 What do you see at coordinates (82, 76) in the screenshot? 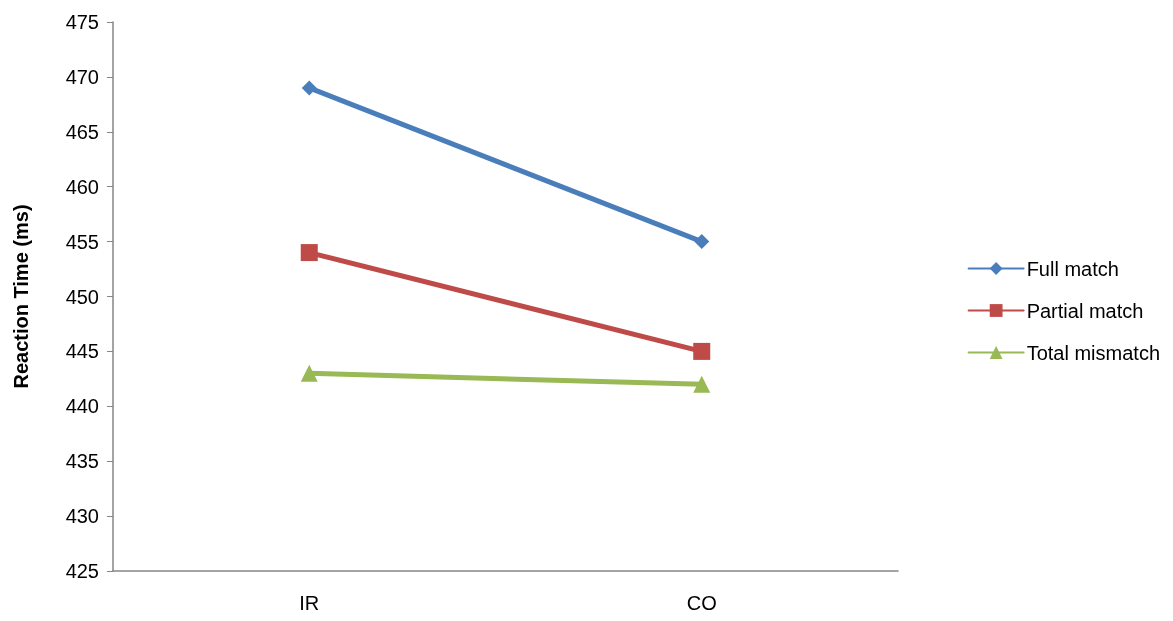
I see `y-tick-label: 470` at bounding box center [82, 76].